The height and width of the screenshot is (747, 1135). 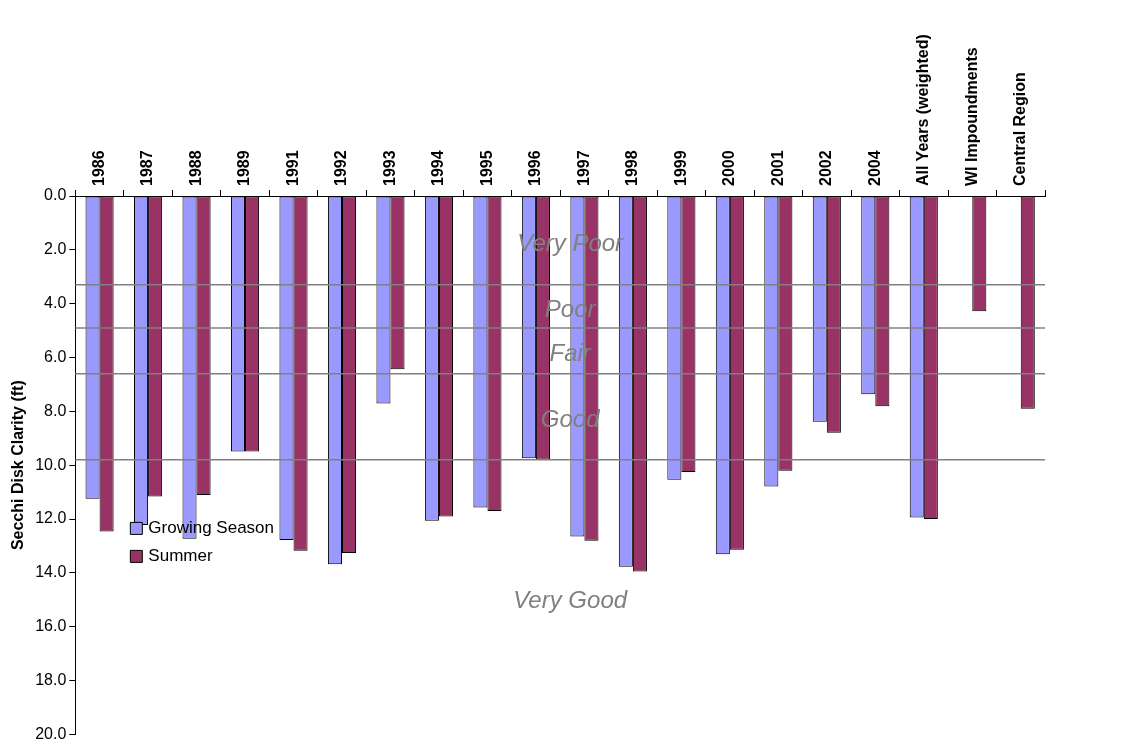 I want to click on y-tick-label: 16.0, so click(x=51, y=626).